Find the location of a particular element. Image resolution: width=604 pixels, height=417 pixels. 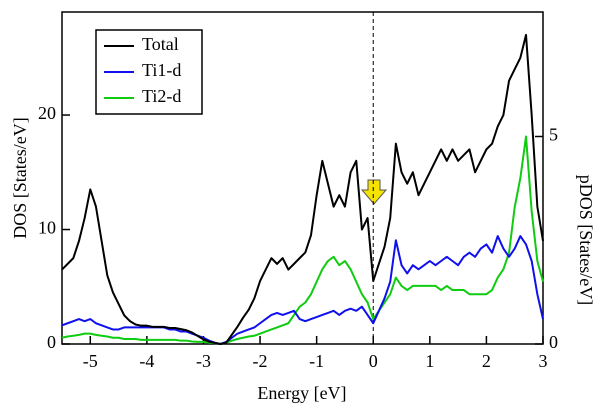

legend-box is located at coordinates (149, 72).